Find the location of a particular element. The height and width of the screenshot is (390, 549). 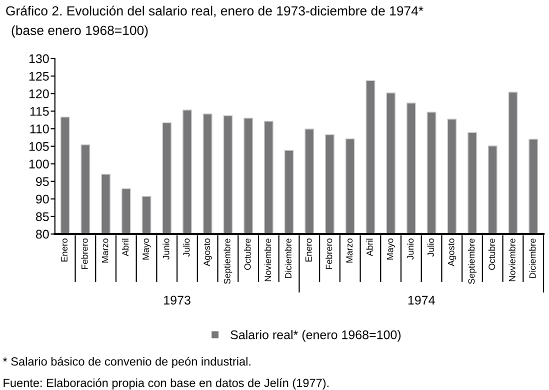

source-note: Fuente: Elaboración propia con base en datos de Jelín (1977). is located at coordinates (166, 384).